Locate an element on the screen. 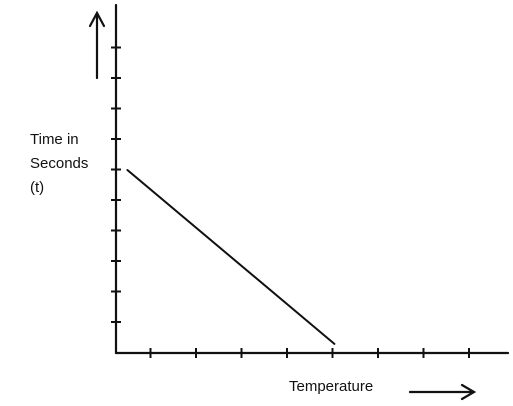 The height and width of the screenshot is (406, 513). x-ticks is located at coordinates (309, 353).